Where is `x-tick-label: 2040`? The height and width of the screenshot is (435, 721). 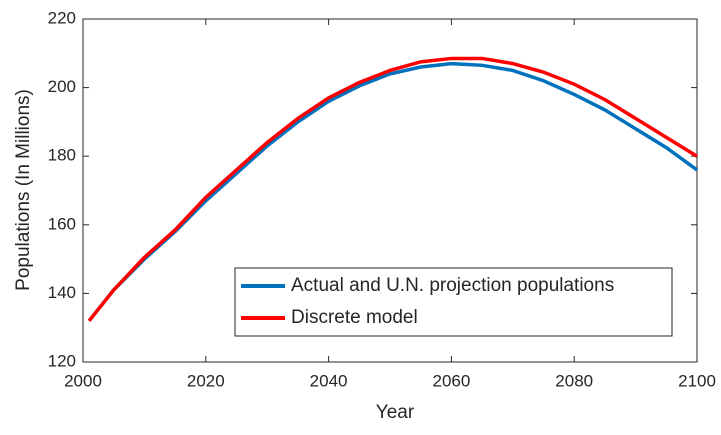
x-tick-label: 2040 is located at coordinates (329, 380).